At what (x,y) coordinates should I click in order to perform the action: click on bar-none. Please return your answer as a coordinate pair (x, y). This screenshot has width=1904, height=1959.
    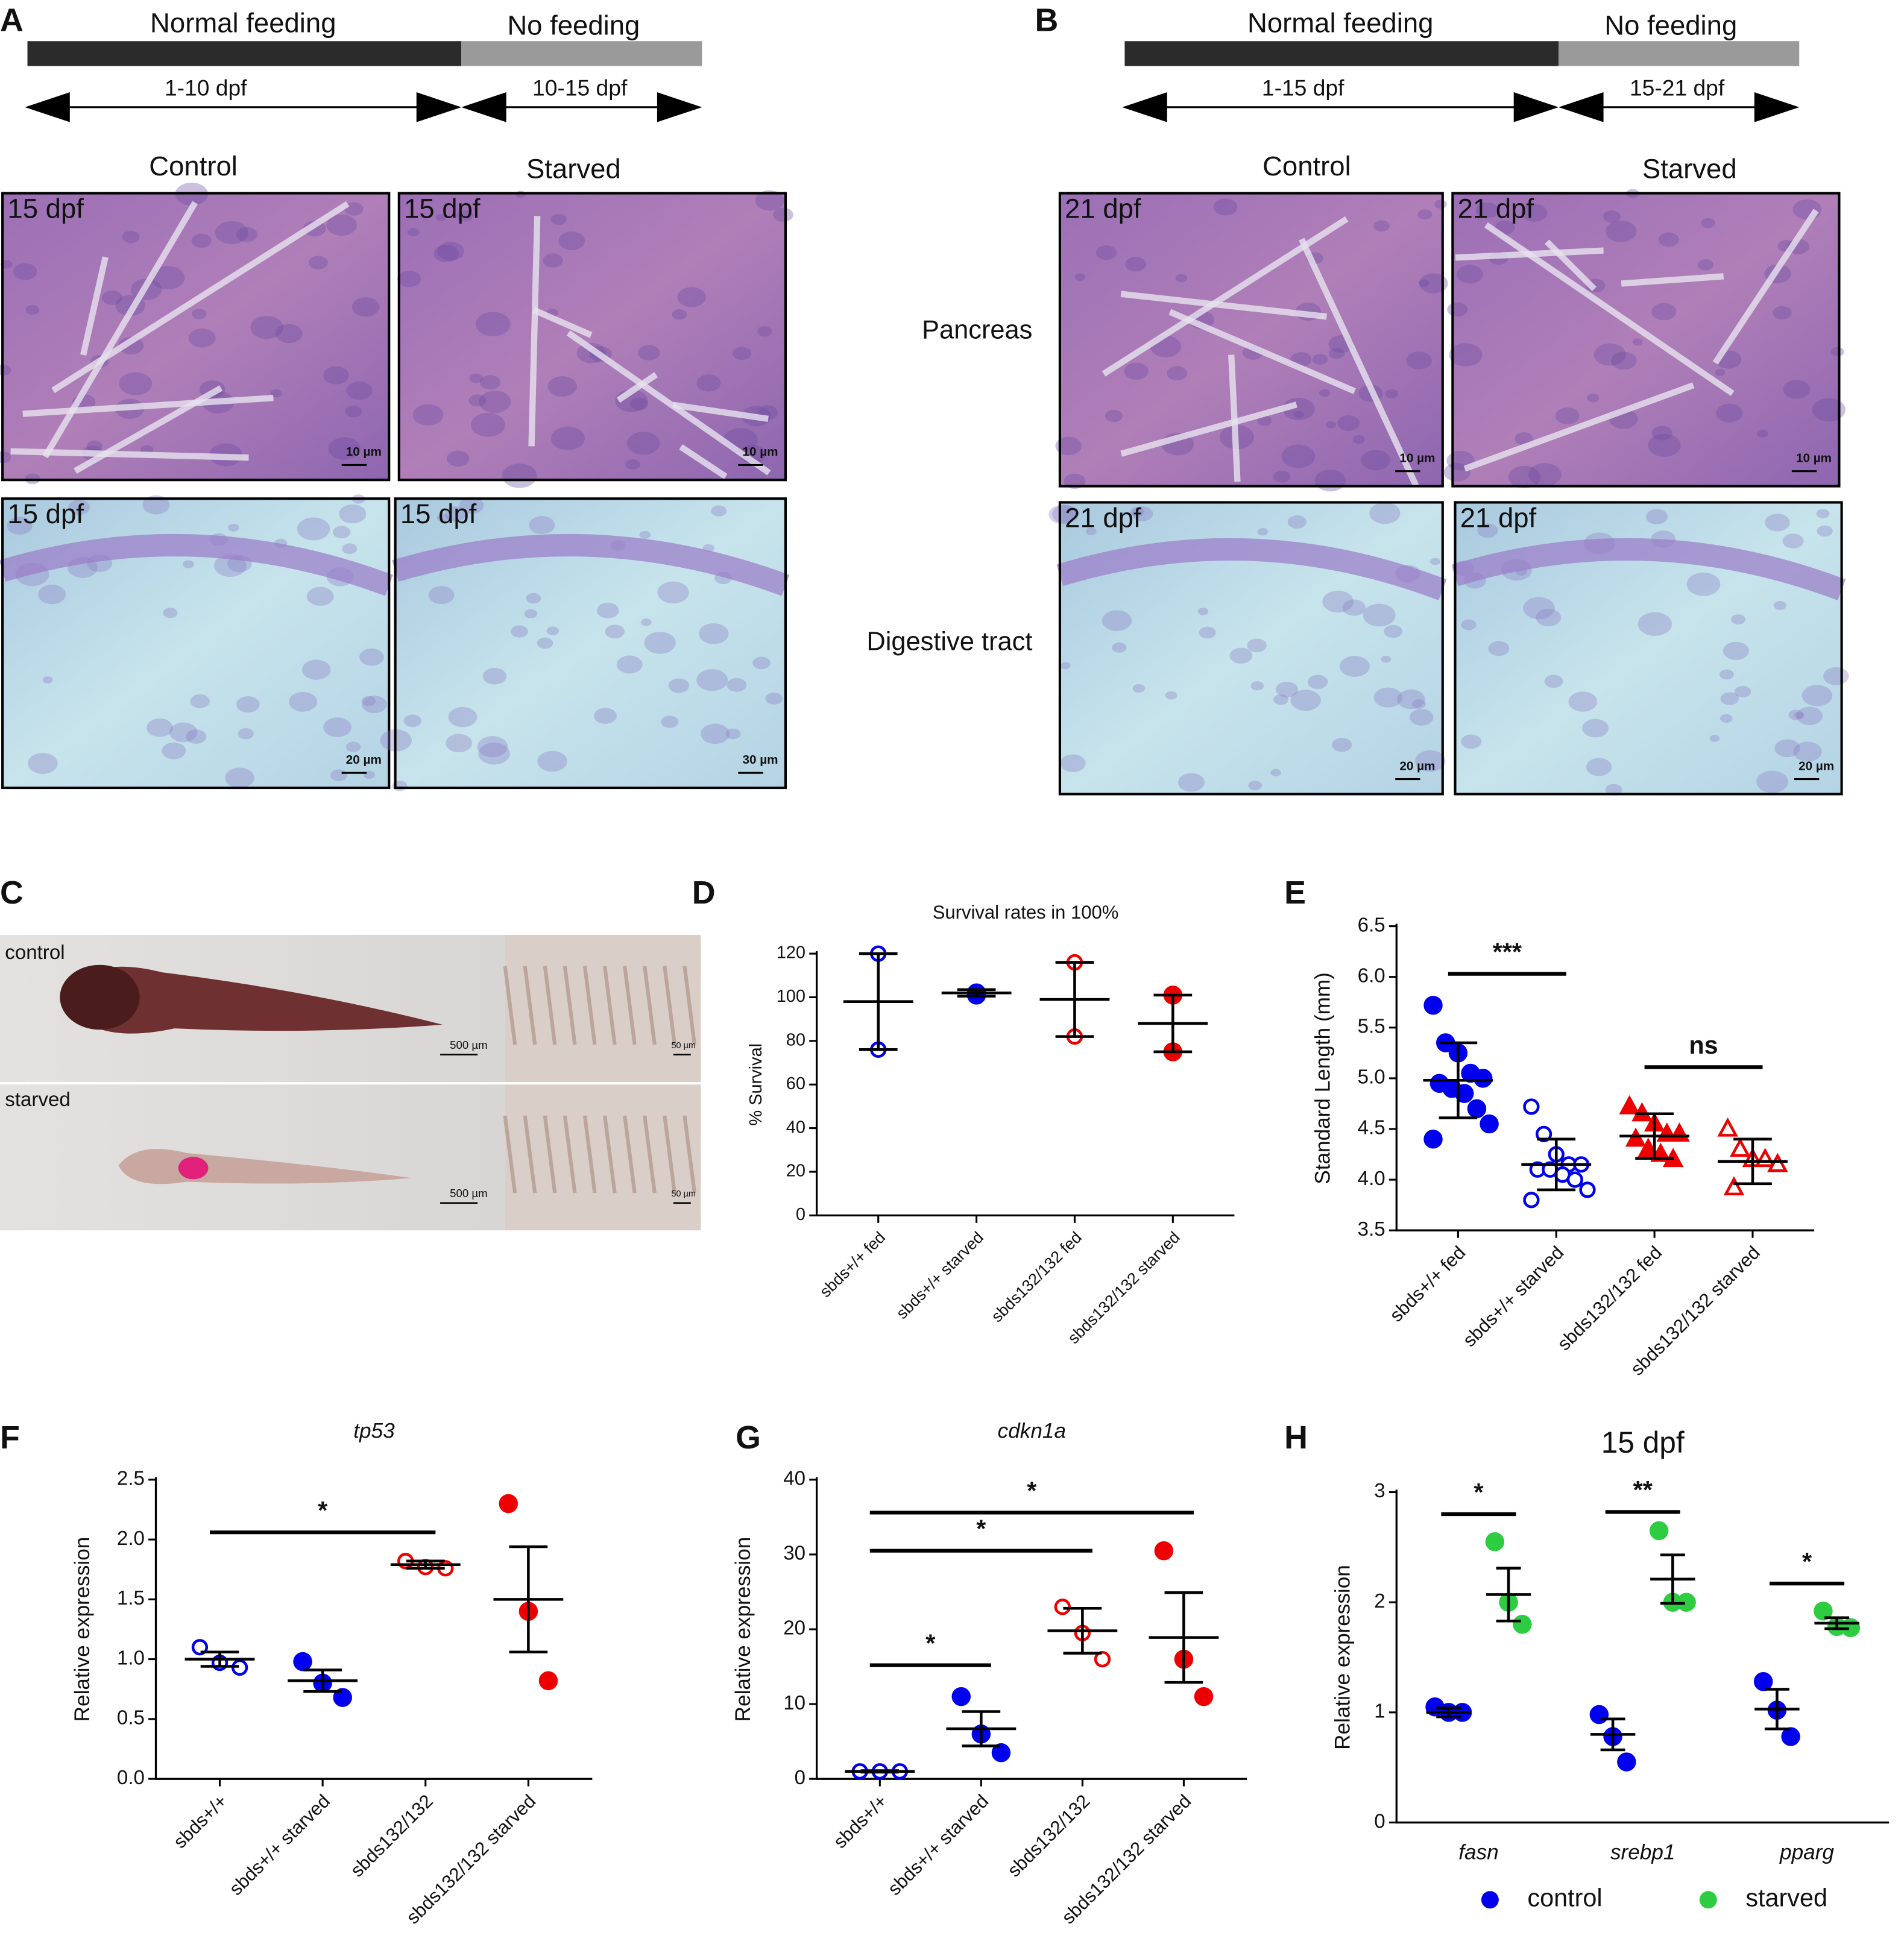
    Looking at the image, I should click on (1679, 53).